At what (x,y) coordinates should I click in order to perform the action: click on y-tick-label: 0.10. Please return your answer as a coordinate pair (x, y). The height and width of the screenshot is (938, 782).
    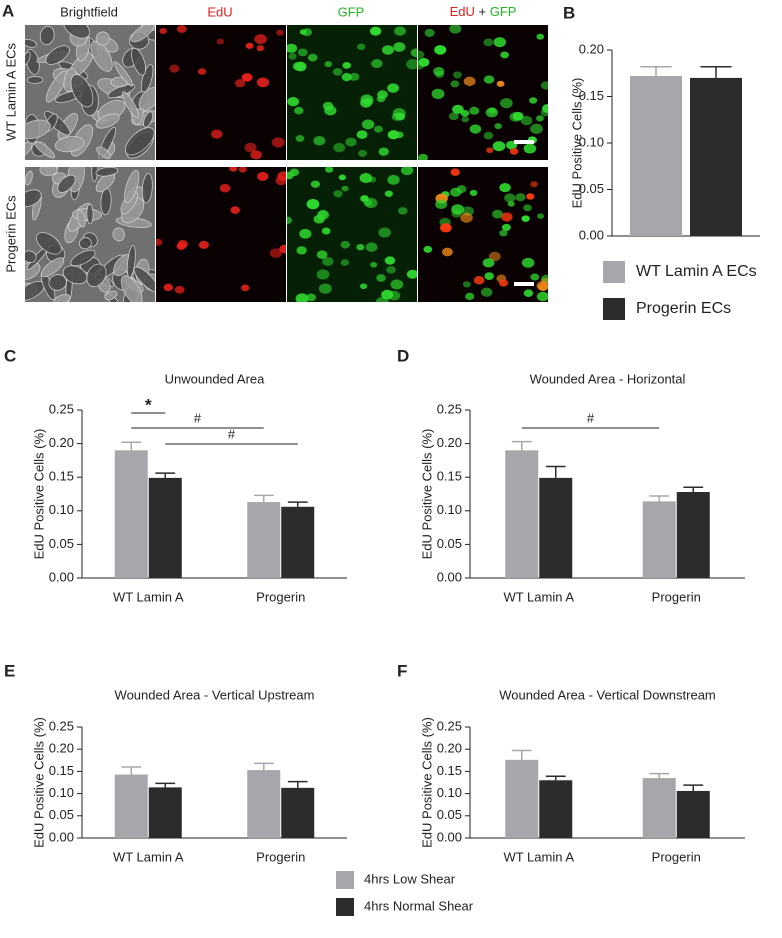
    Looking at the image, I should click on (61, 792).